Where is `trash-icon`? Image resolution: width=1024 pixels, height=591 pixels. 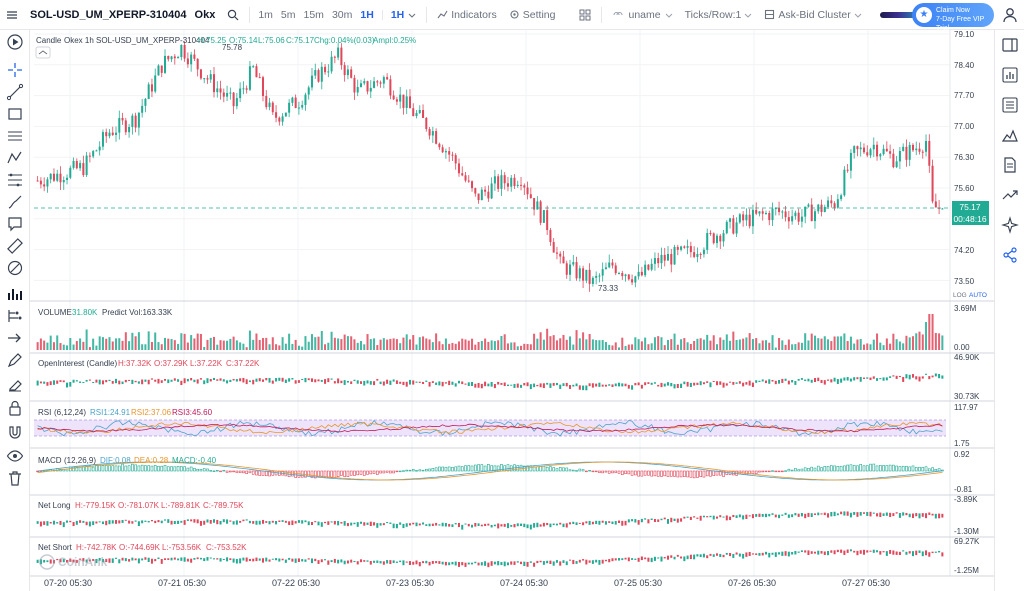
trash-icon is located at coordinates (15, 478).